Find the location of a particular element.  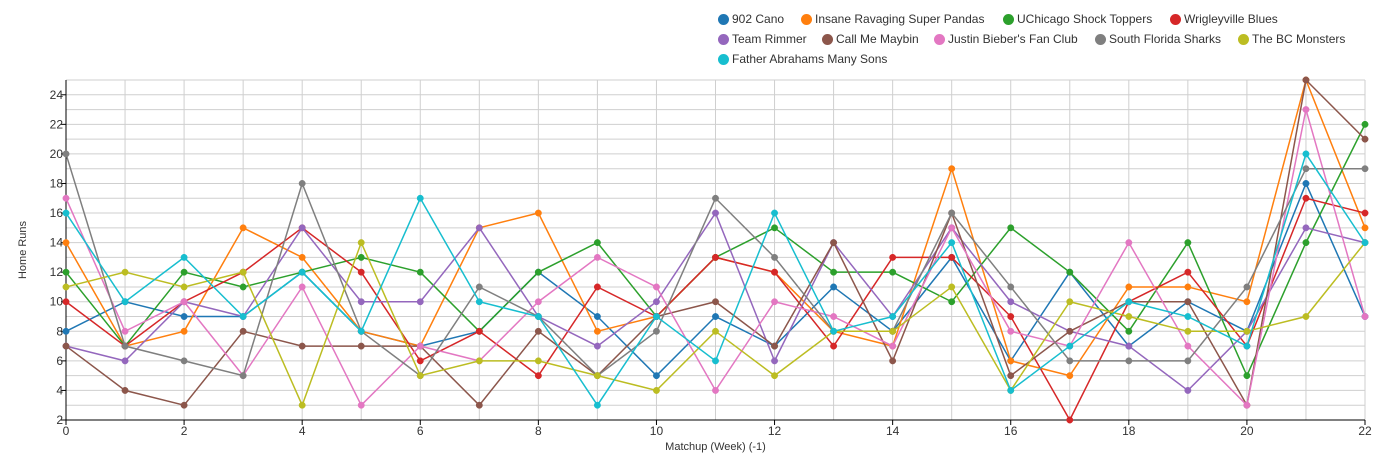

x-tick-label: 12 is located at coordinates (775, 431).